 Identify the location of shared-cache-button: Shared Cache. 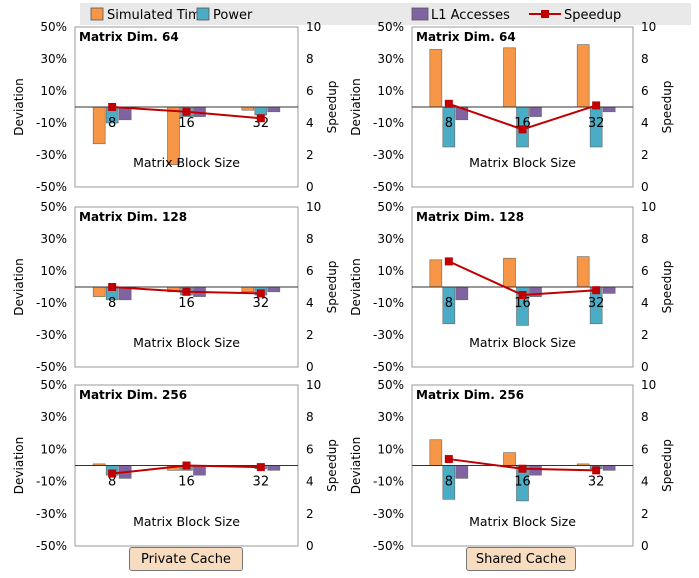
(521, 559).